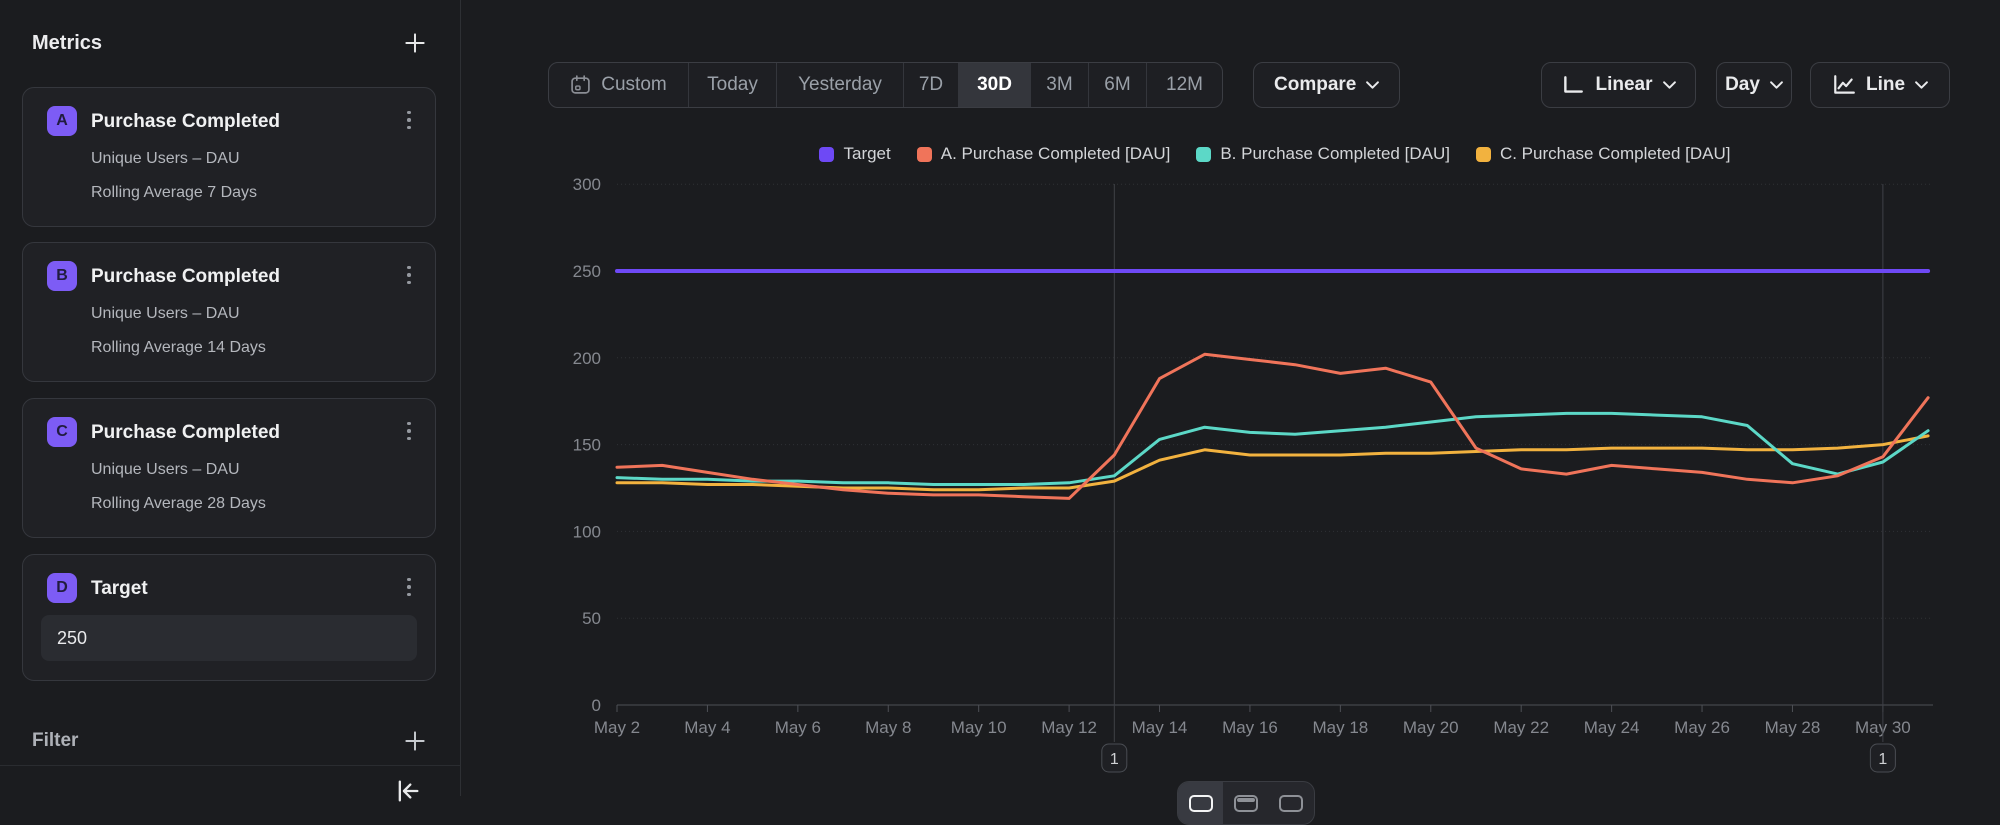  What do you see at coordinates (1431, 727) in the screenshot?
I see `x-axis-label: May 20` at bounding box center [1431, 727].